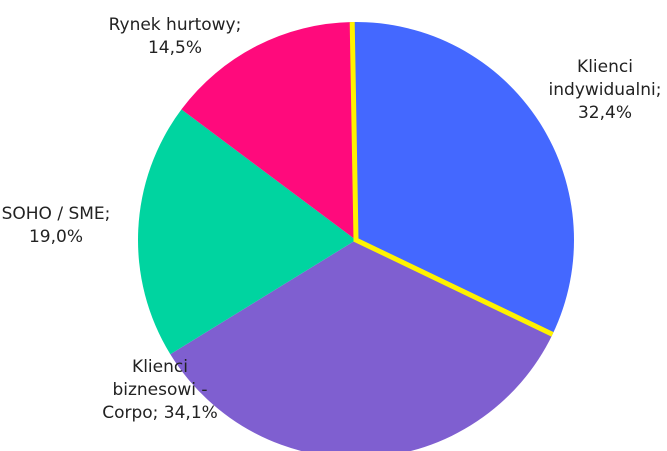 The image size is (667, 451). Describe the element at coordinates (56, 225) in the screenshot. I see `slice-label-soho-sme: SOHO / SME; 19,0%` at that location.